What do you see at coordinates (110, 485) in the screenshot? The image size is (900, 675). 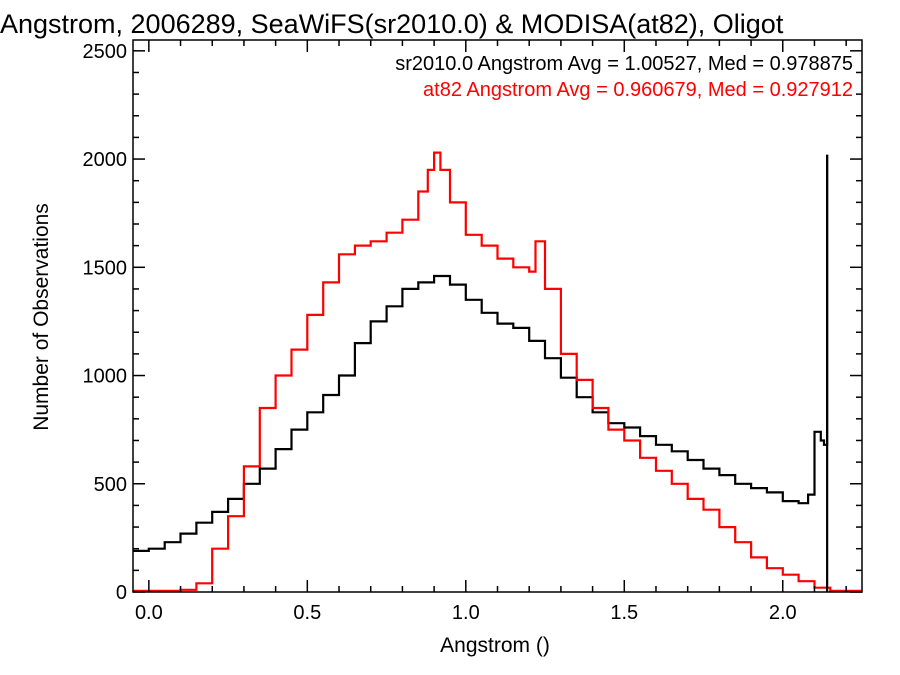 I see `y-tick-label: 500` at bounding box center [110, 485].